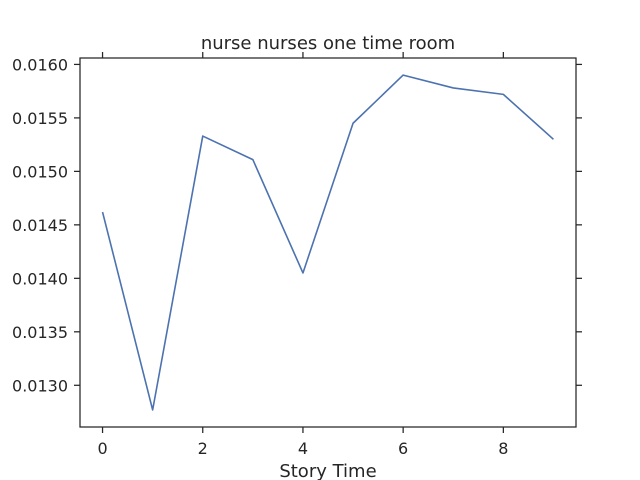 Image resolution: width=640 pixels, height=480 pixels. Describe the element at coordinates (40, 118) in the screenshot. I see `y-tick-label: 0.0155` at that location.